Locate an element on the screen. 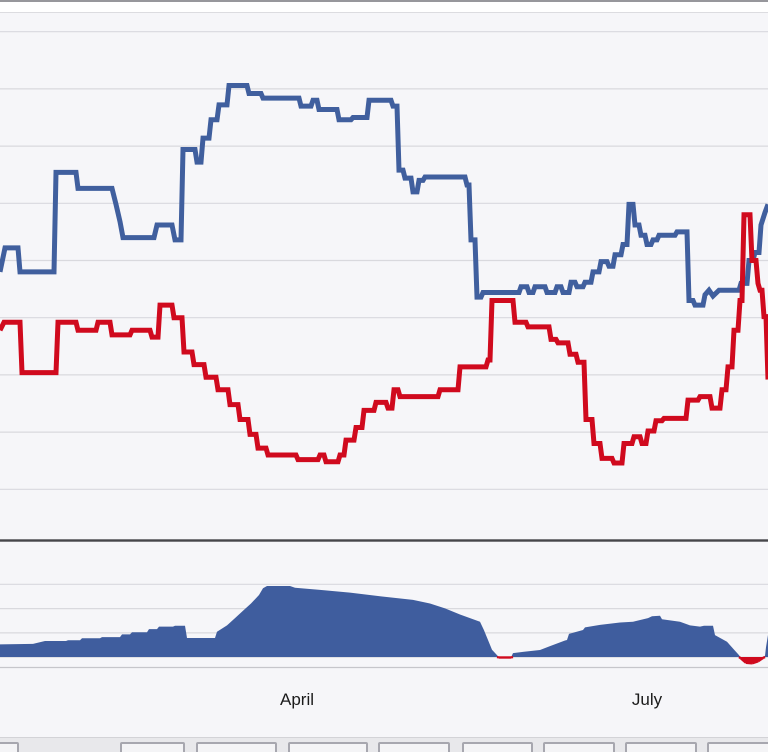 Image resolution: width=768 pixels, height=752 pixels. x-axis-label-april: April is located at coordinates (296, 699).